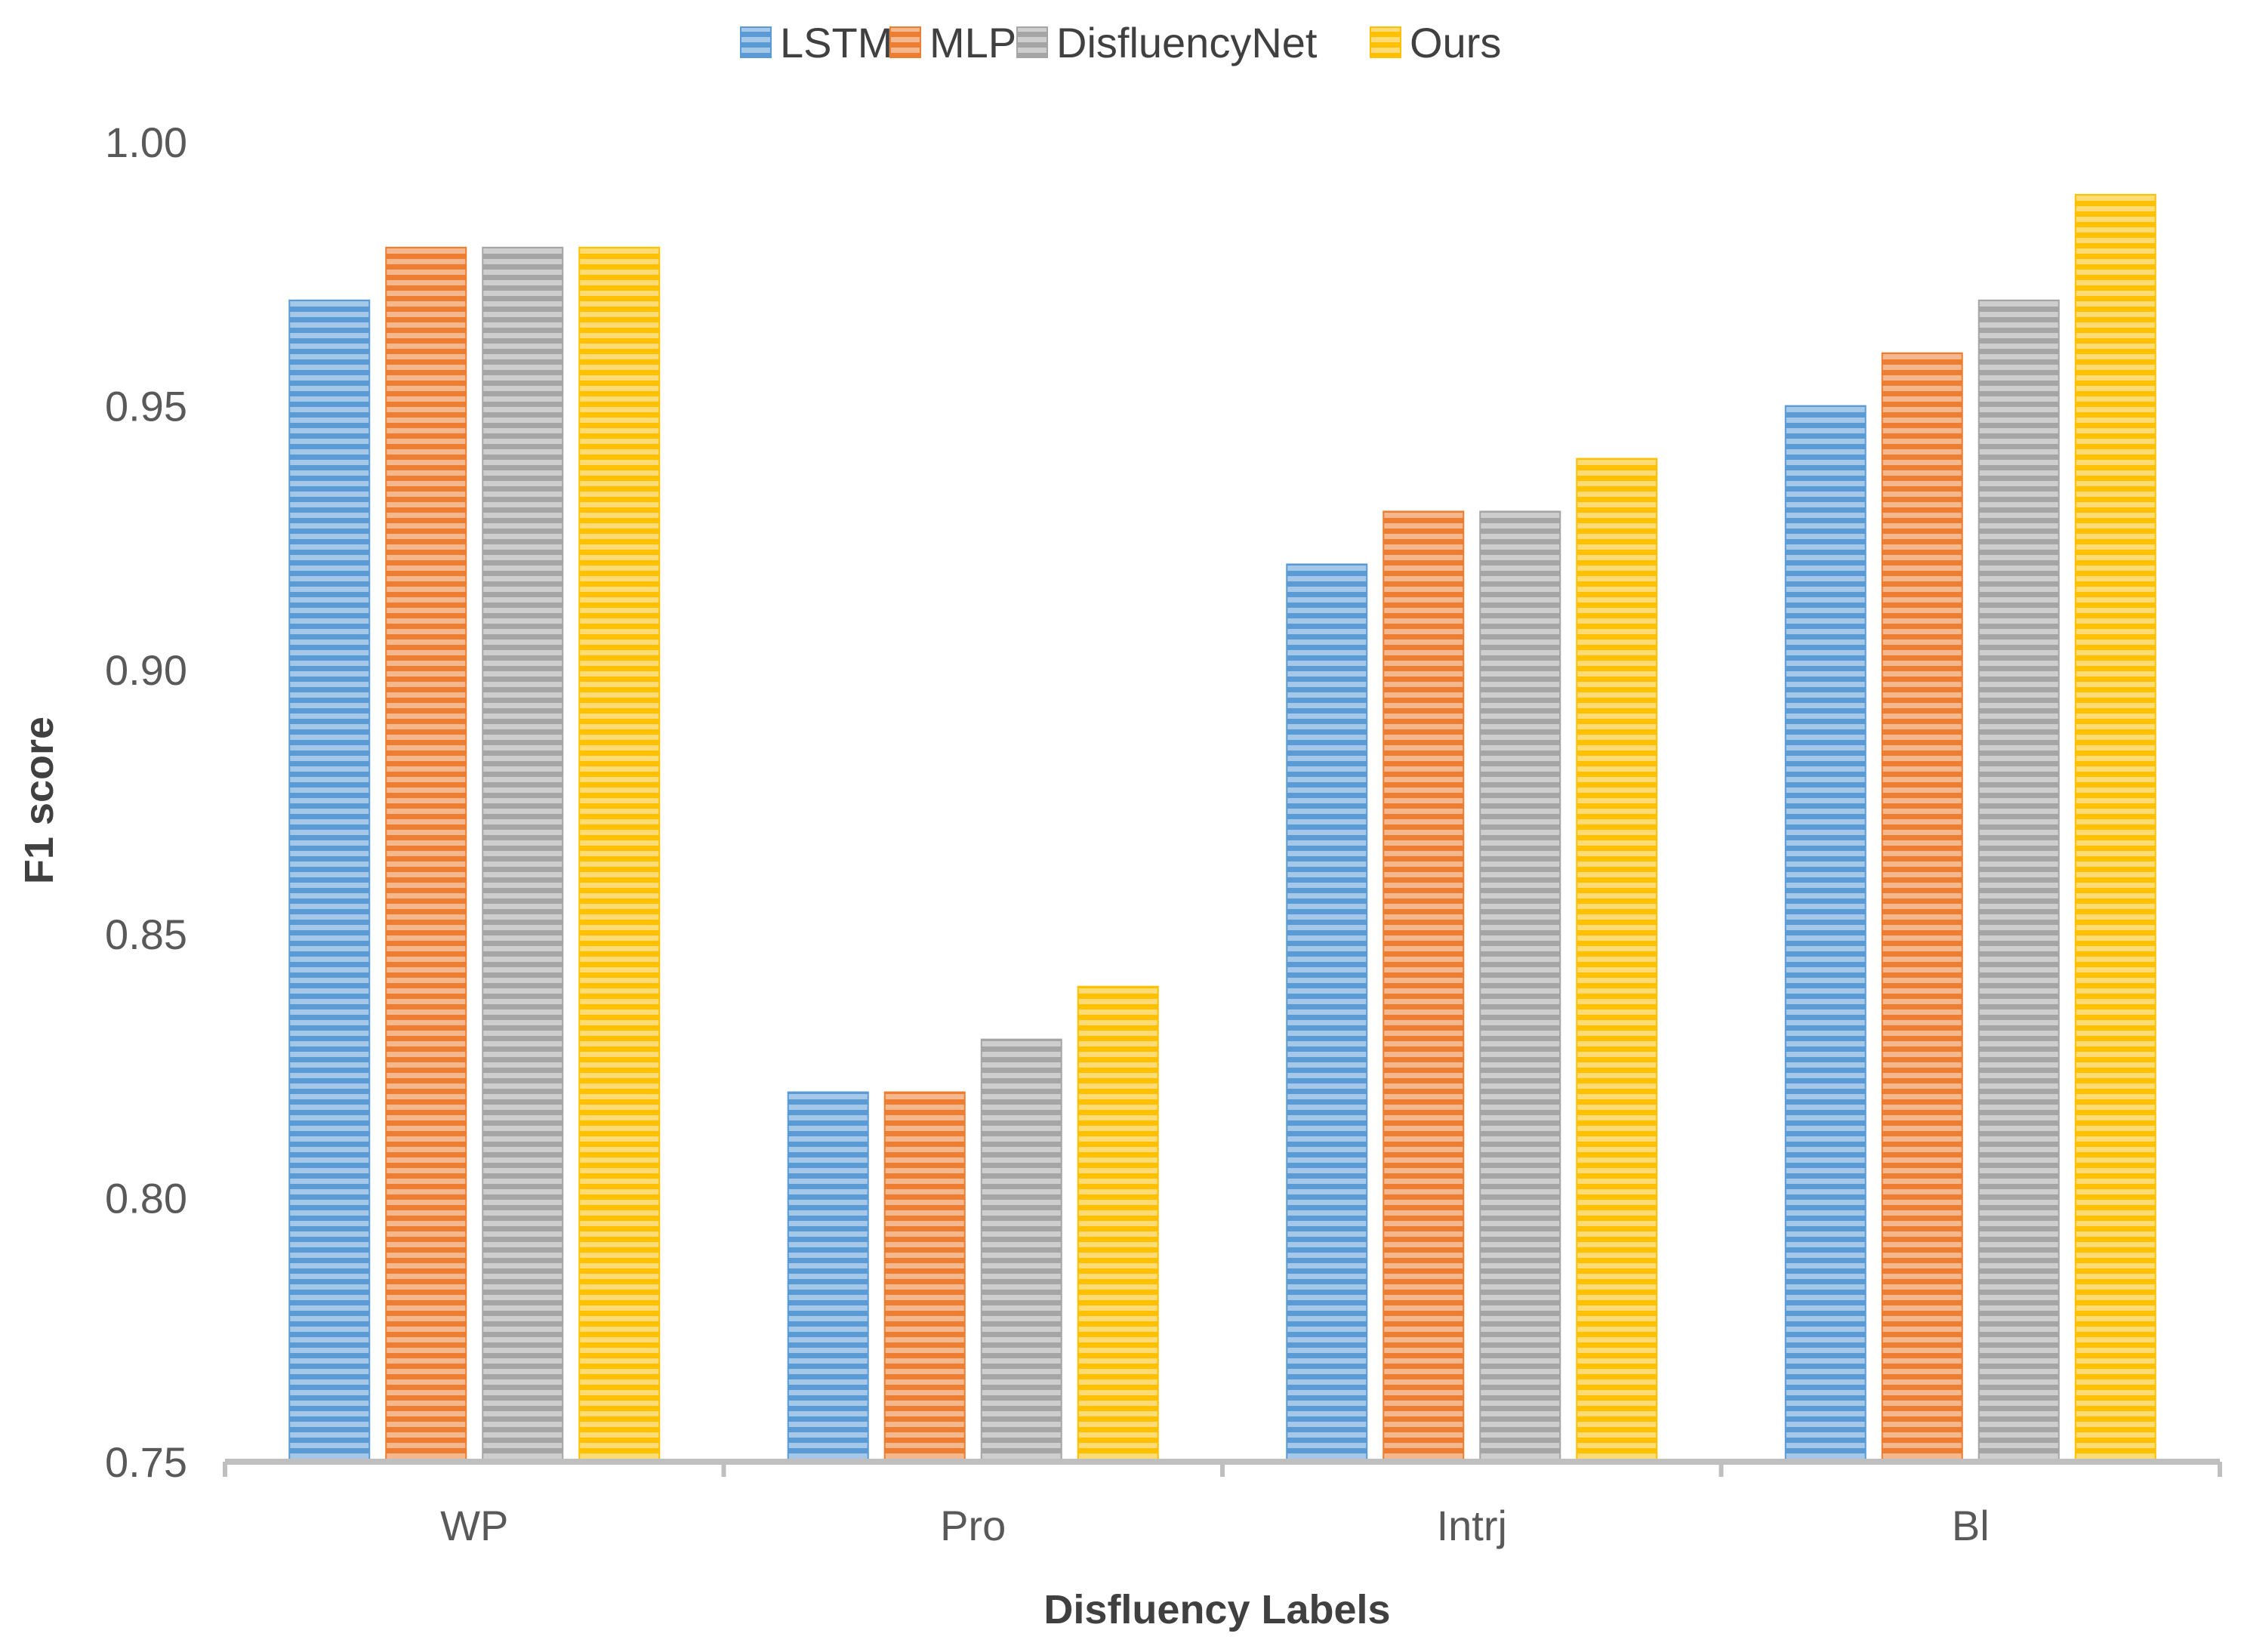  I want to click on x-axis: WP Pro Intrj Bl, so click(1222, 1504).